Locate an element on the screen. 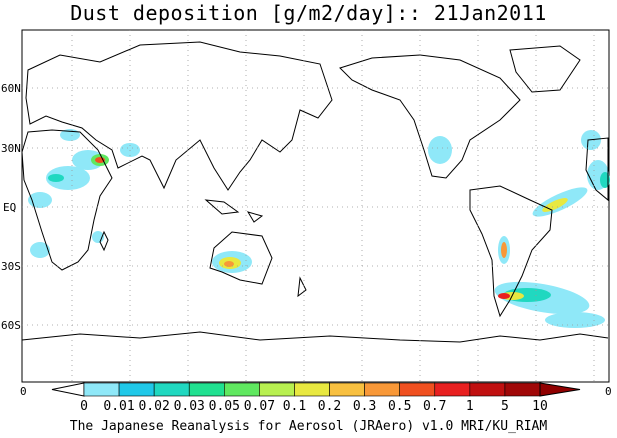 The height and width of the screenshot is (438, 617). colorbar-label: 0.5 is located at coordinates (399, 406).